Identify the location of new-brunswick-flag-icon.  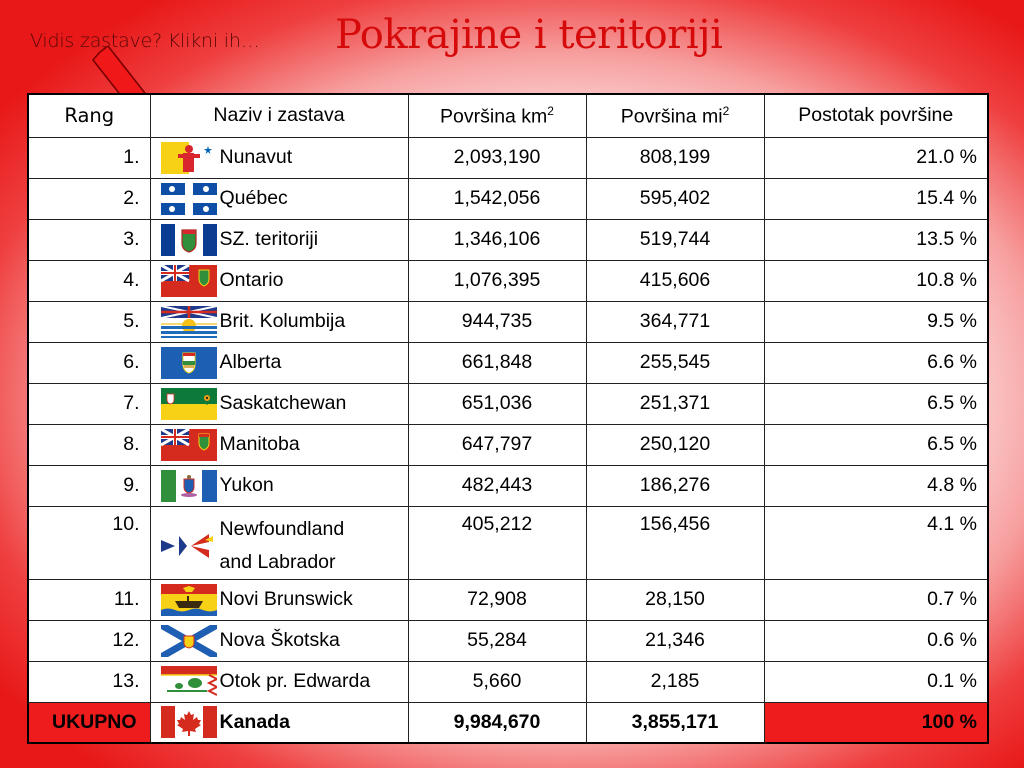
(188, 599).